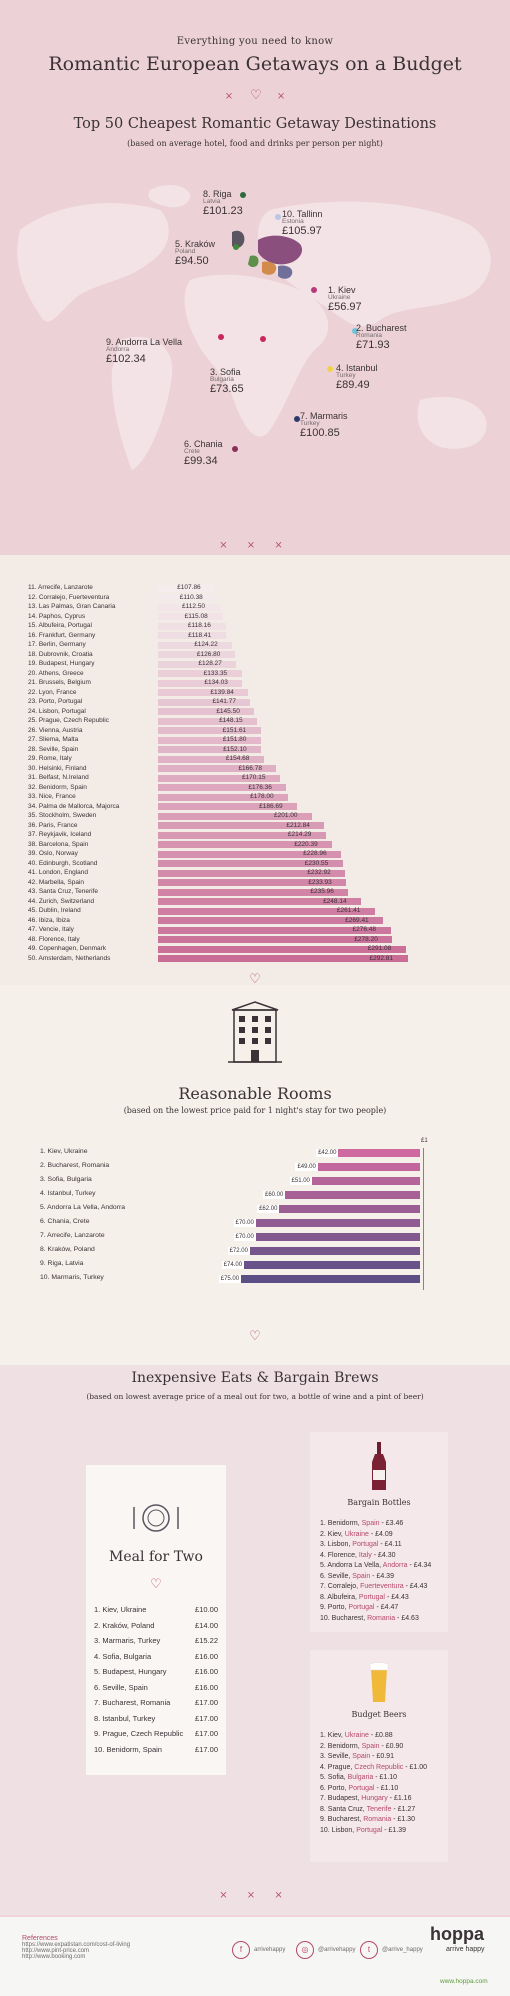  I want to click on tick-label: 48. Florence, Italy, so click(54, 939).